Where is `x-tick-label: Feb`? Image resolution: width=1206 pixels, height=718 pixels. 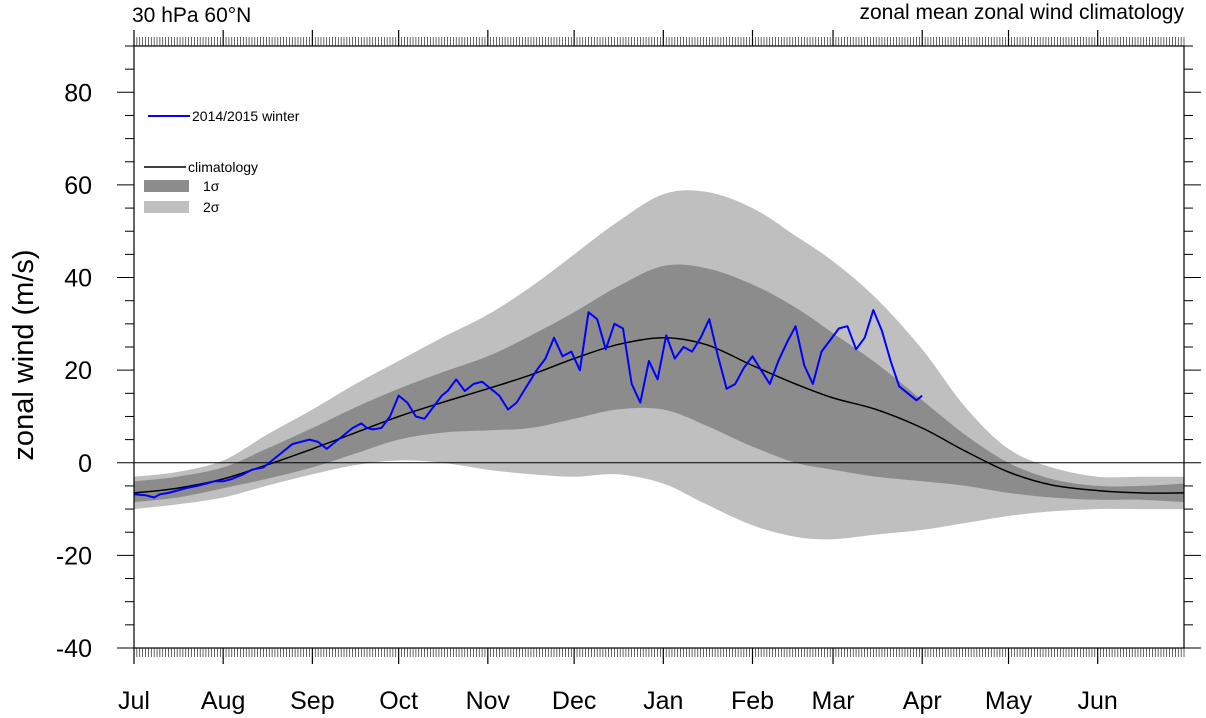 x-tick-label: Feb is located at coordinates (752, 701).